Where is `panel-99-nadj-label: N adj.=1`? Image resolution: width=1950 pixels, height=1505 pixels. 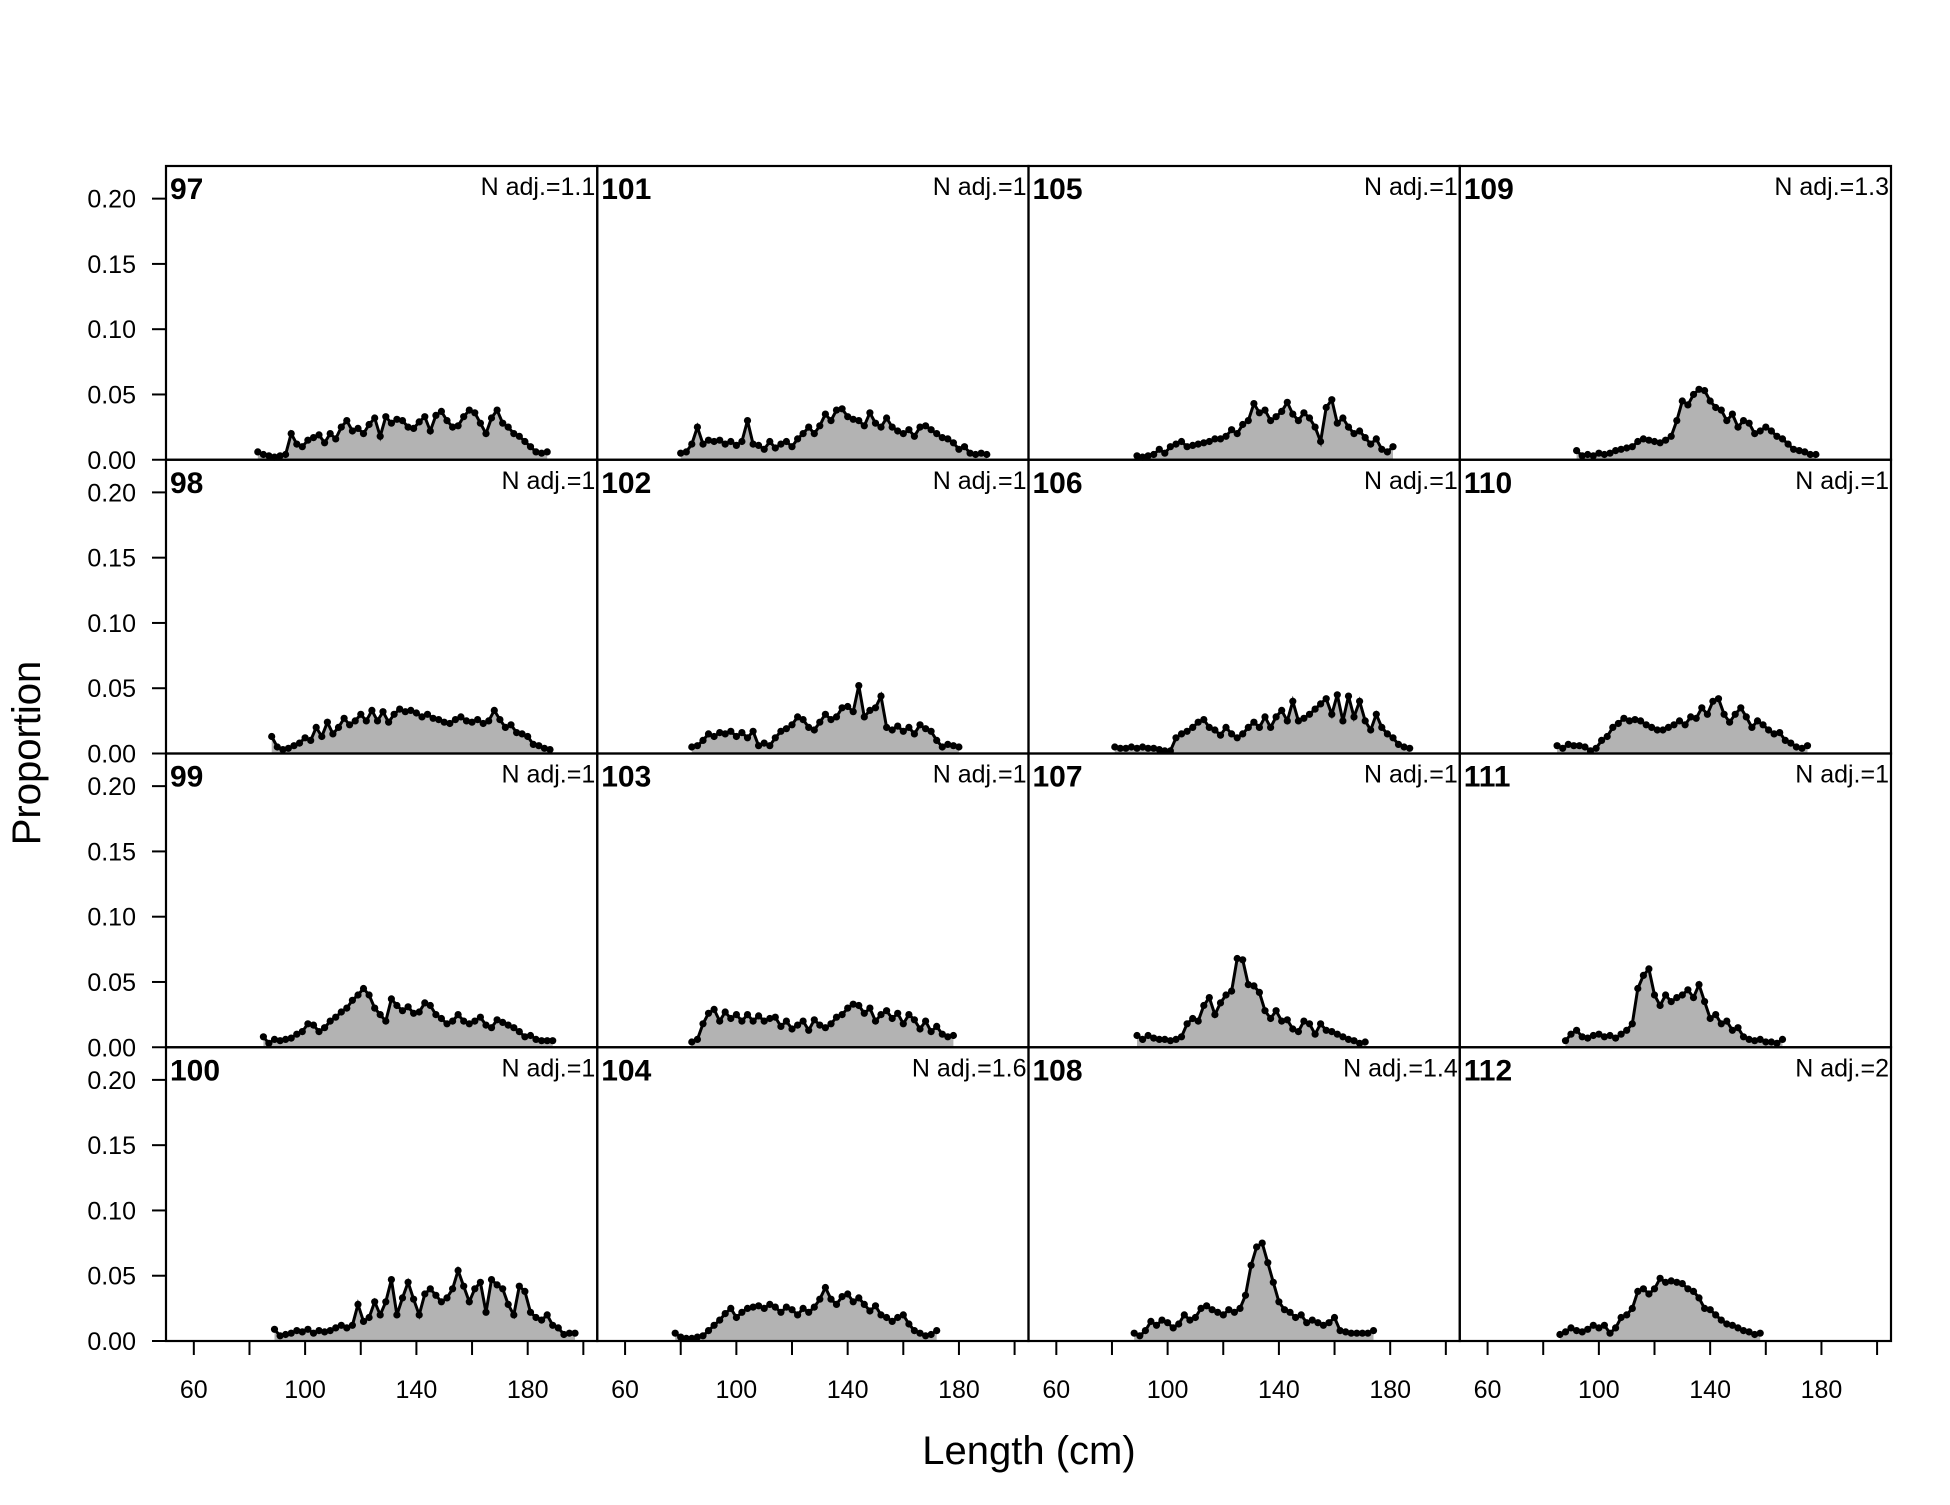
panel-99-nadj-label: N adj.=1 is located at coordinates (548, 775).